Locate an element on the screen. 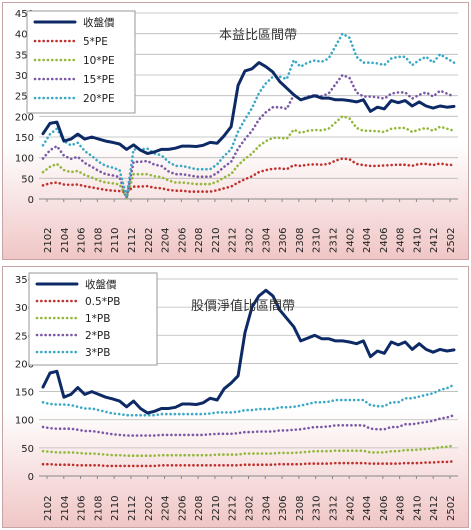  pb-x-tick-label: 2210 is located at coordinates (216, 508).